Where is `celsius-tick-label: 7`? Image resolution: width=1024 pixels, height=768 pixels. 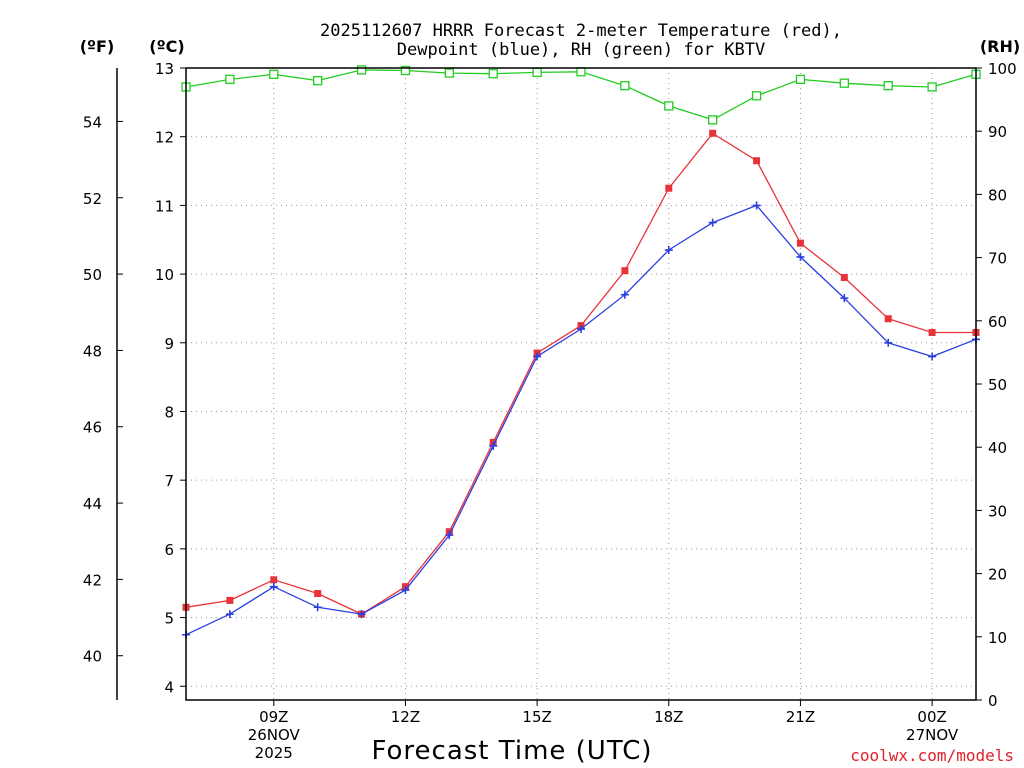 celsius-tick-label: 7 is located at coordinates (169, 481).